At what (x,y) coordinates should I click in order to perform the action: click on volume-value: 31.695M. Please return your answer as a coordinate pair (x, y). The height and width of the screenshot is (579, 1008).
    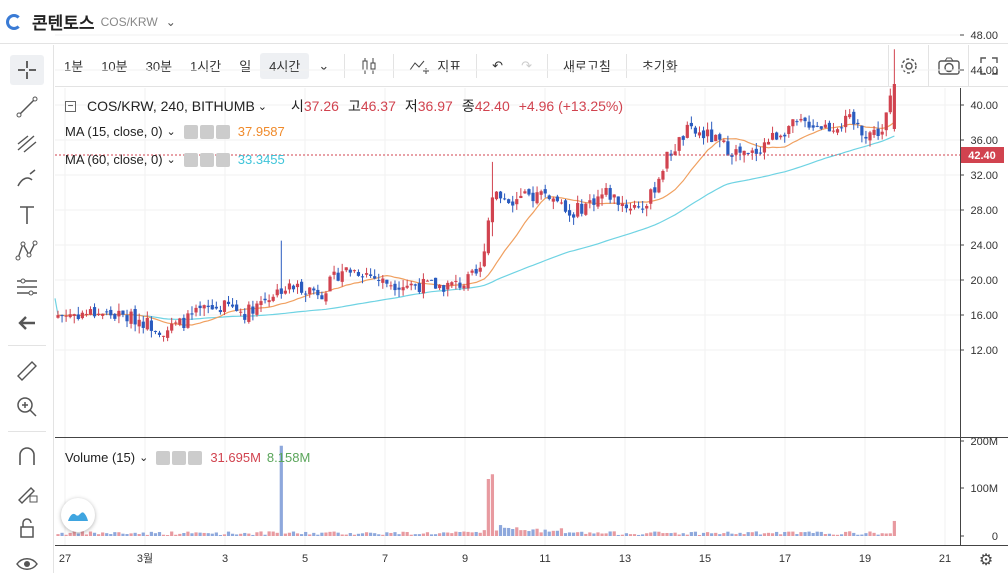
    Looking at the image, I should click on (235, 457).